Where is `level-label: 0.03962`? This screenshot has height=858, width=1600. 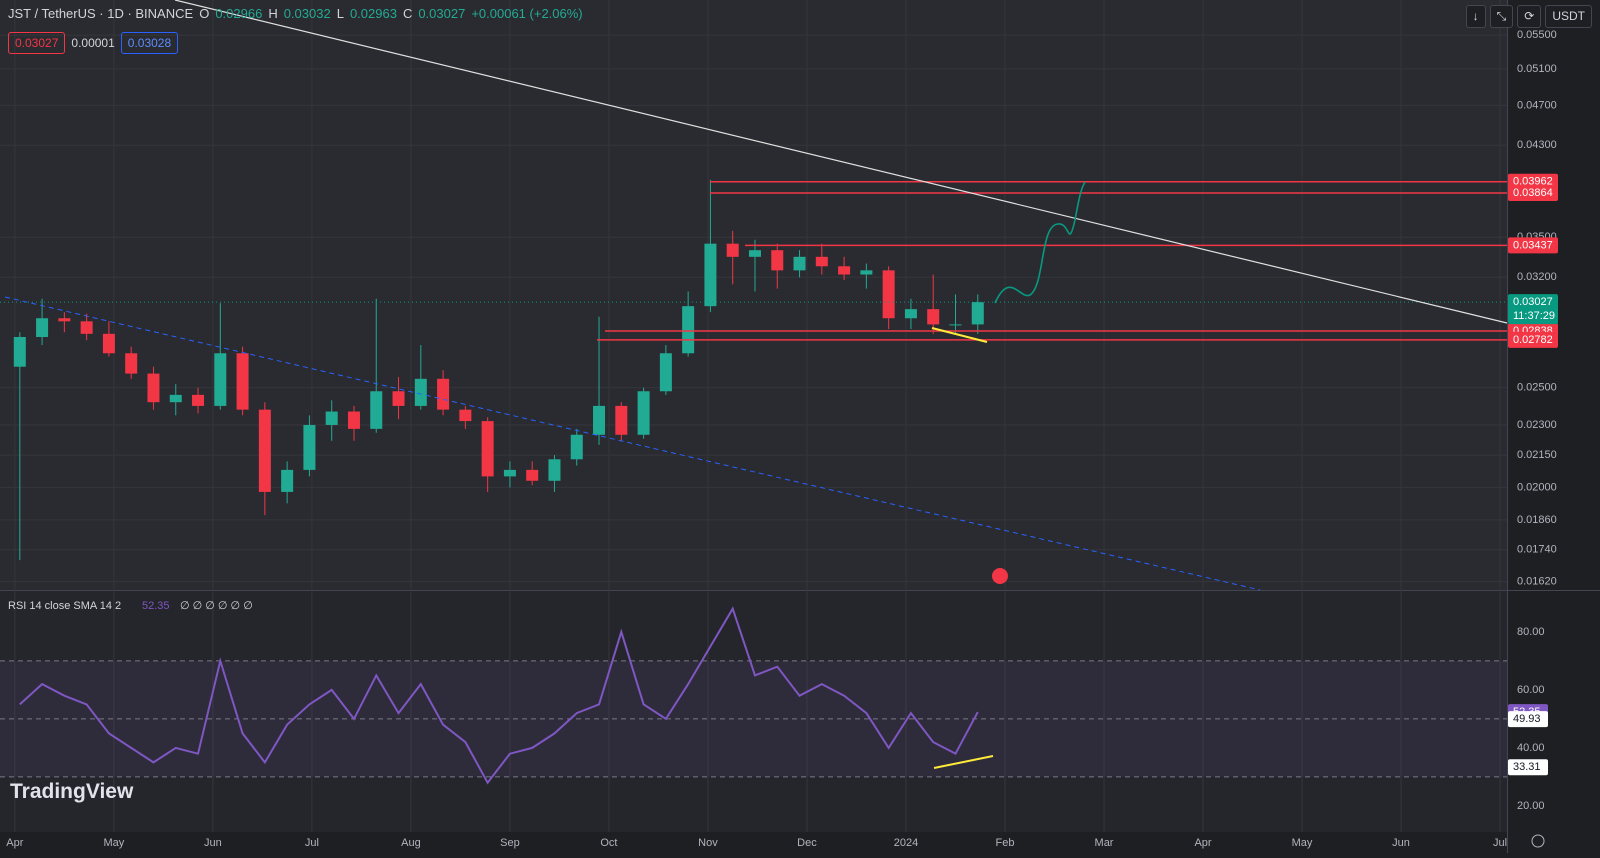
level-label: 0.03962 is located at coordinates (1533, 182).